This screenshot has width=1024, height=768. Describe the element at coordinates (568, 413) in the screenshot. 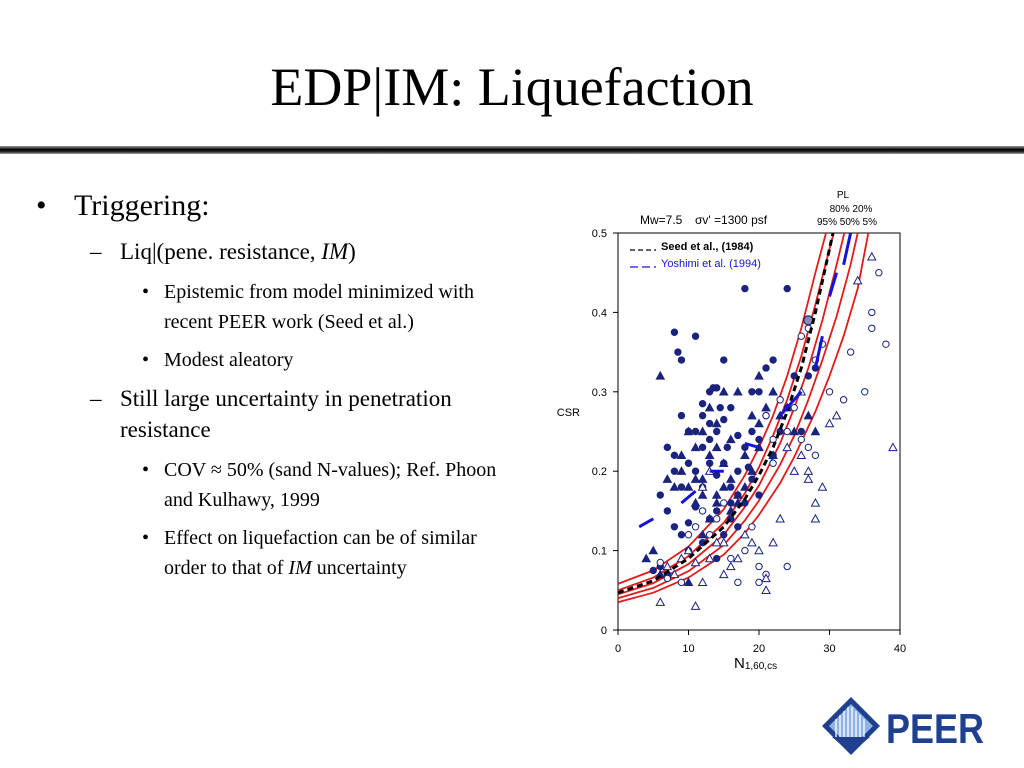

I see `y-axis-label: CSR` at that location.